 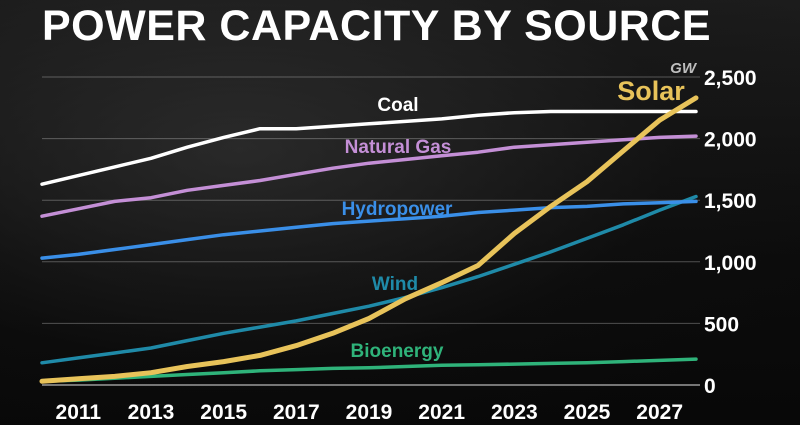 What do you see at coordinates (79, 412) in the screenshot?
I see `x-tick-label: 2011` at bounding box center [79, 412].